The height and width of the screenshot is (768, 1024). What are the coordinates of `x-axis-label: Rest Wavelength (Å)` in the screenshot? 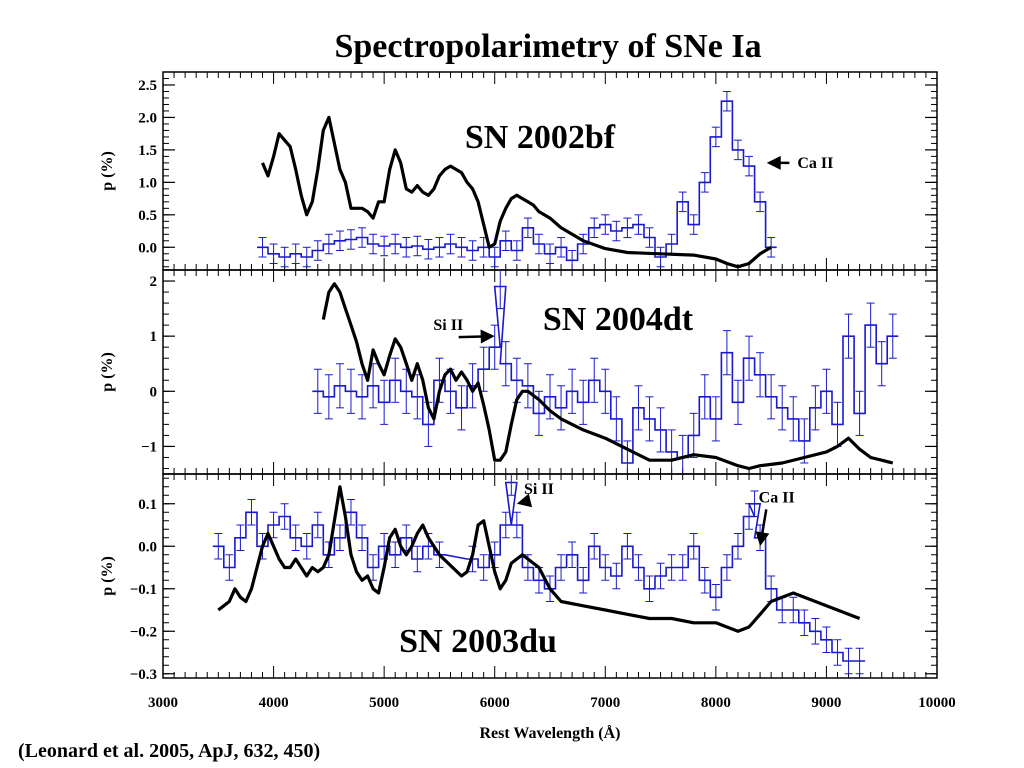 It's located at (549, 733).